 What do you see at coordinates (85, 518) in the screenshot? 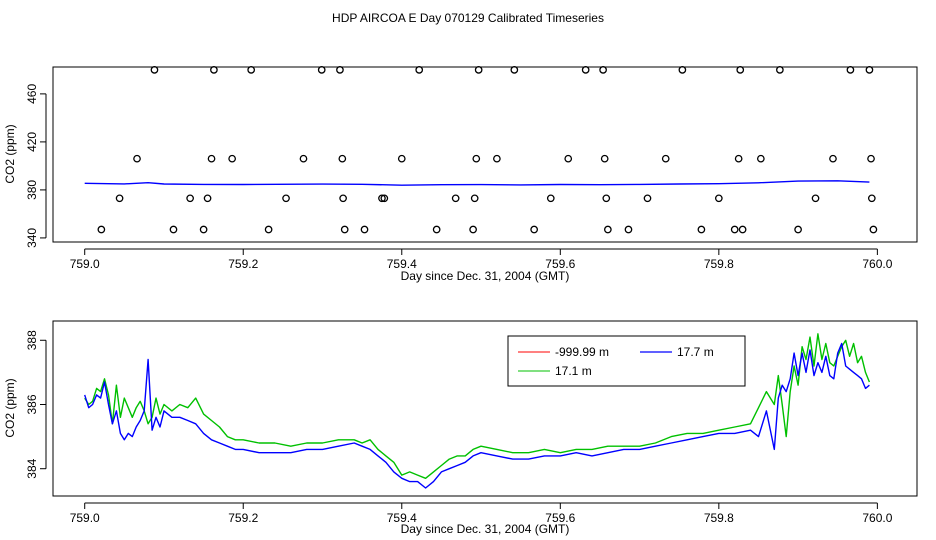
I see `bottom-x-tick-label: 759.0` at bounding box center [85, 518].